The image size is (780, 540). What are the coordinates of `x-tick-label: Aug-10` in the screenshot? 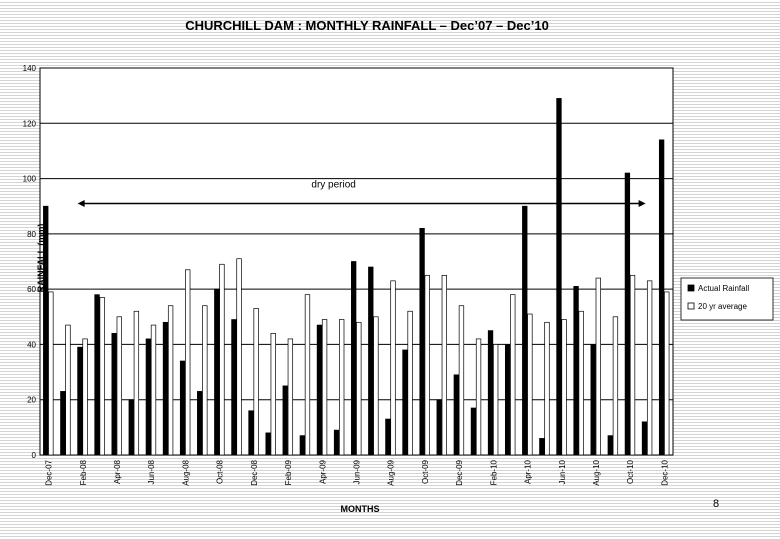 It's located at (596, 472).